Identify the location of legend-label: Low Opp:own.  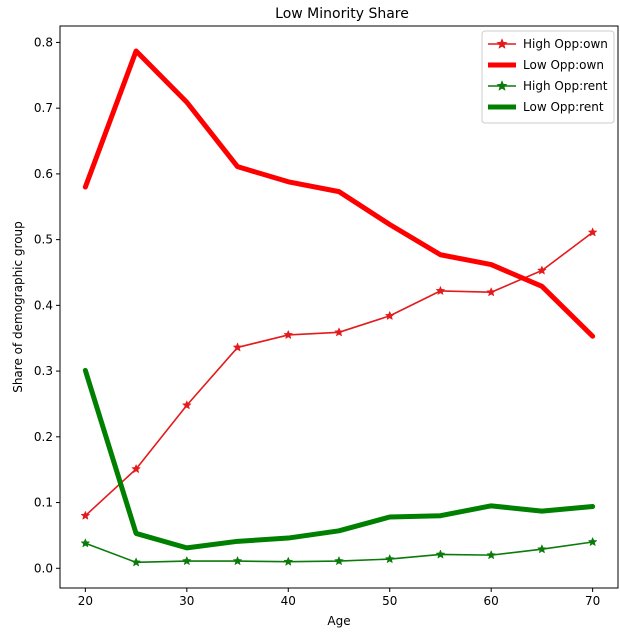
(563, 65).